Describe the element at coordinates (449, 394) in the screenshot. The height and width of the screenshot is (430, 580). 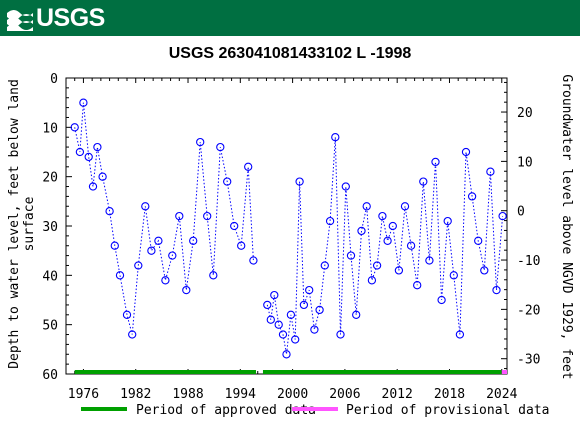
I see `x-tick-label: 2018` at that location.